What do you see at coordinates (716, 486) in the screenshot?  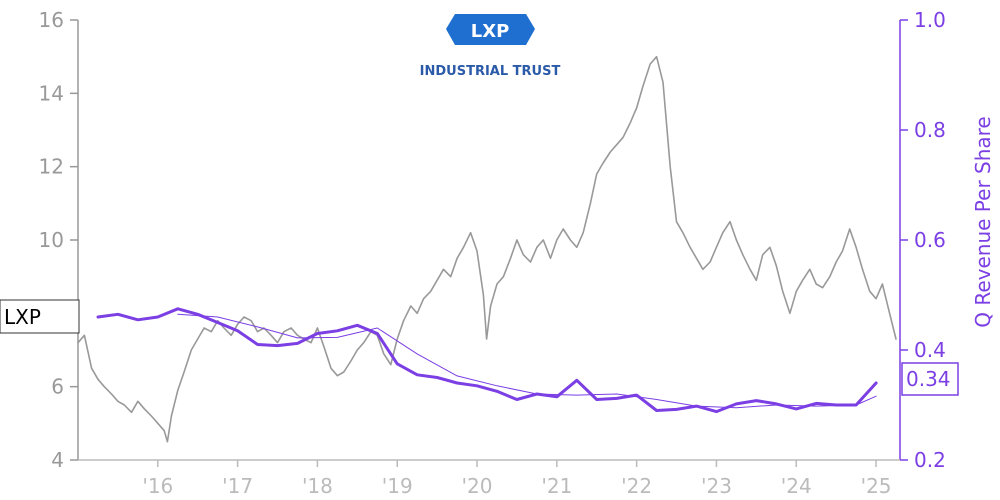 I see `x-tick-label: '23` at bounding box center [716, 486].